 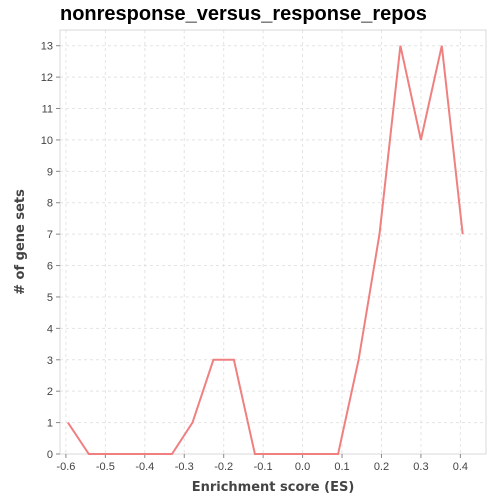 I want to click on x-tick-label: 0.1, so click(x=341, y=467).